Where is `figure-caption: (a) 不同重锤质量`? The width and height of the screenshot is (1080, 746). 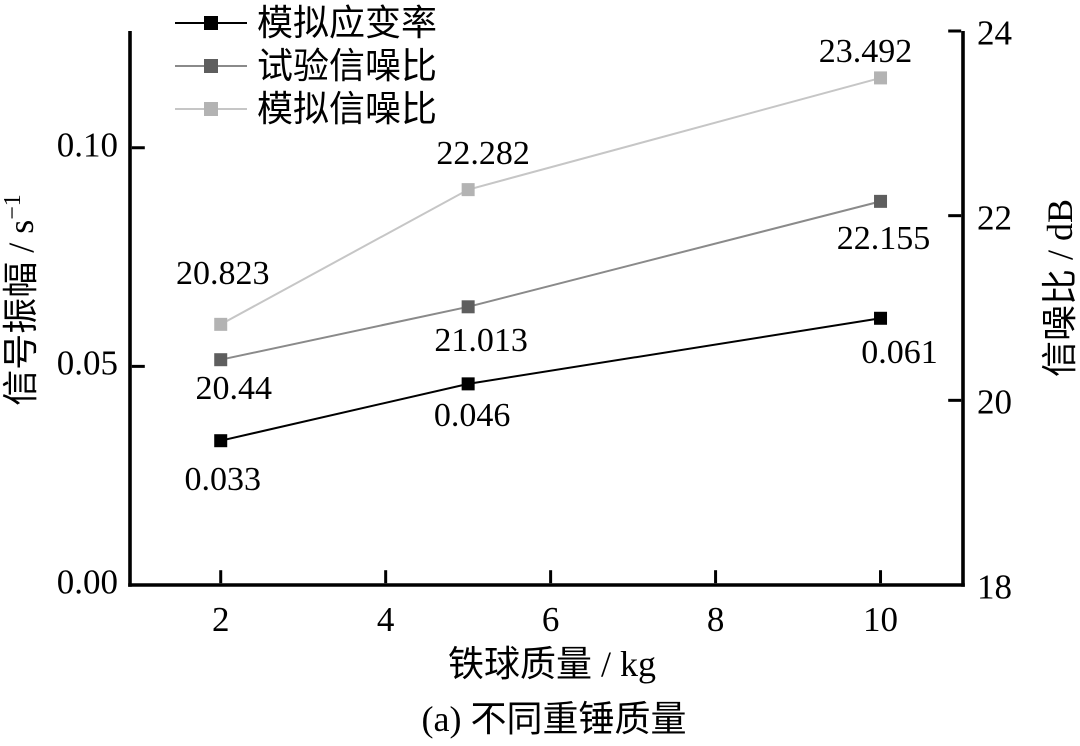
figure-caption: (a) 不同重锤质量 is located at coordinates (554, 719).